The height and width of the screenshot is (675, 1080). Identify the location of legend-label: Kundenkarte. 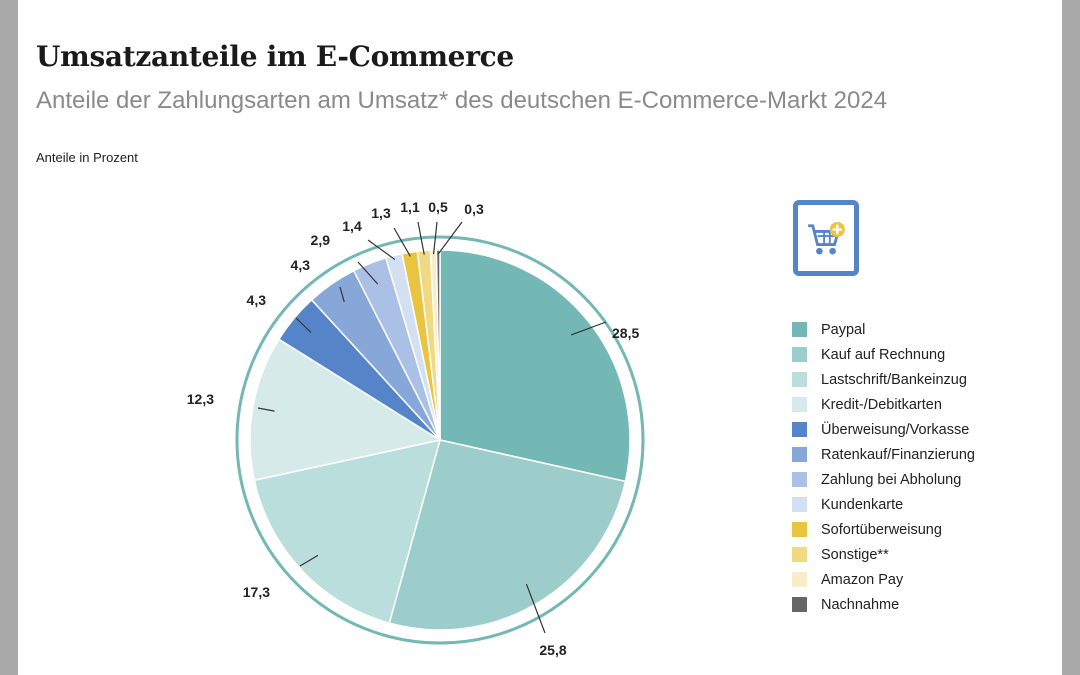
(862, 504).